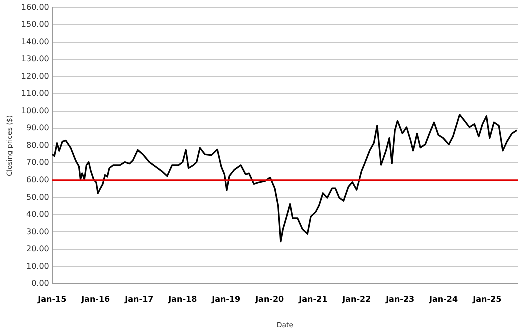 The width and height of the screenshot is (528, 336). I want to click on x-tick-label: Jan-20, so click(269, 299).